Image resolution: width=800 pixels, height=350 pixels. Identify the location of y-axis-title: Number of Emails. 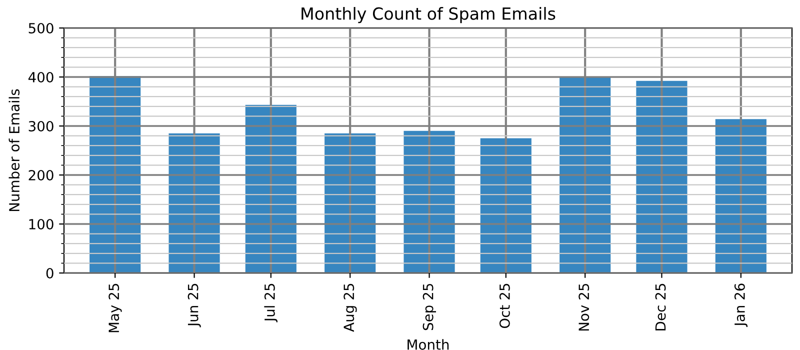
(14, 150).